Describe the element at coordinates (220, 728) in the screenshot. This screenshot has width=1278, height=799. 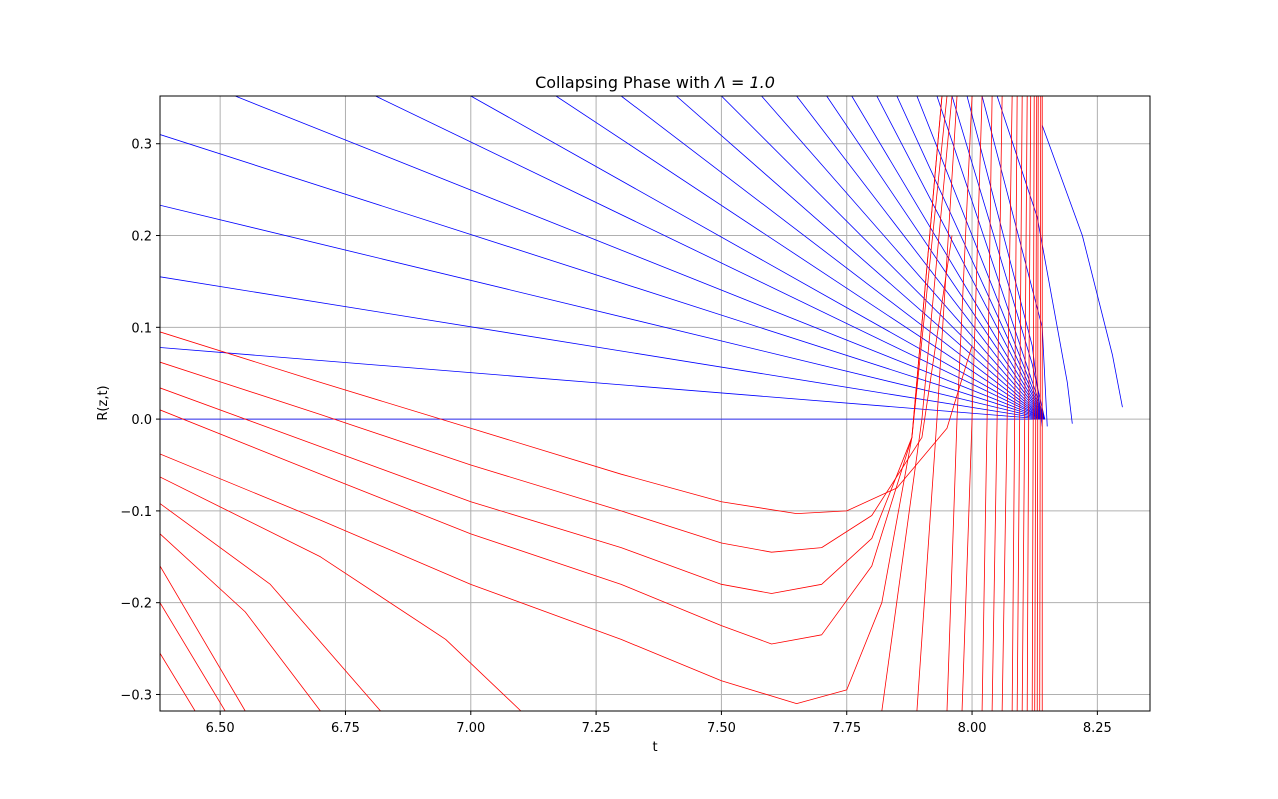
I see `x-tick-label: 6.50` at that location.